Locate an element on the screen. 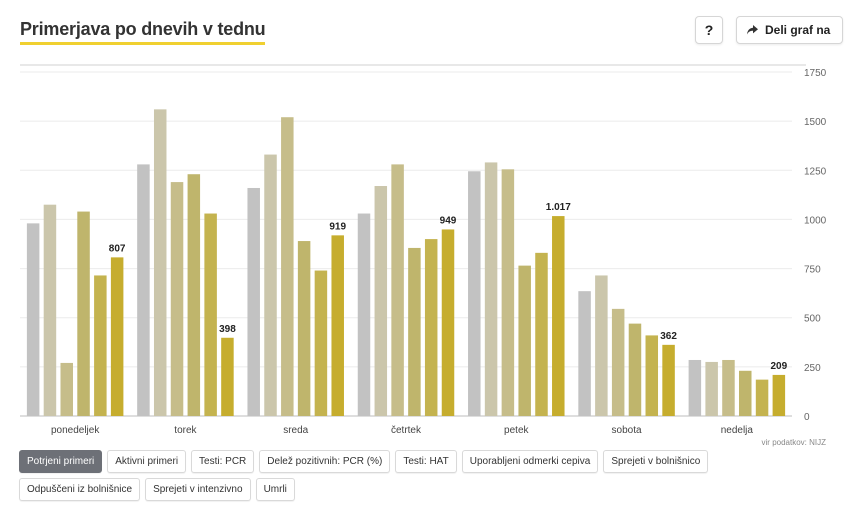  filter-button: Sprejeti v bolnišnico is located at coordinates (656, 461).